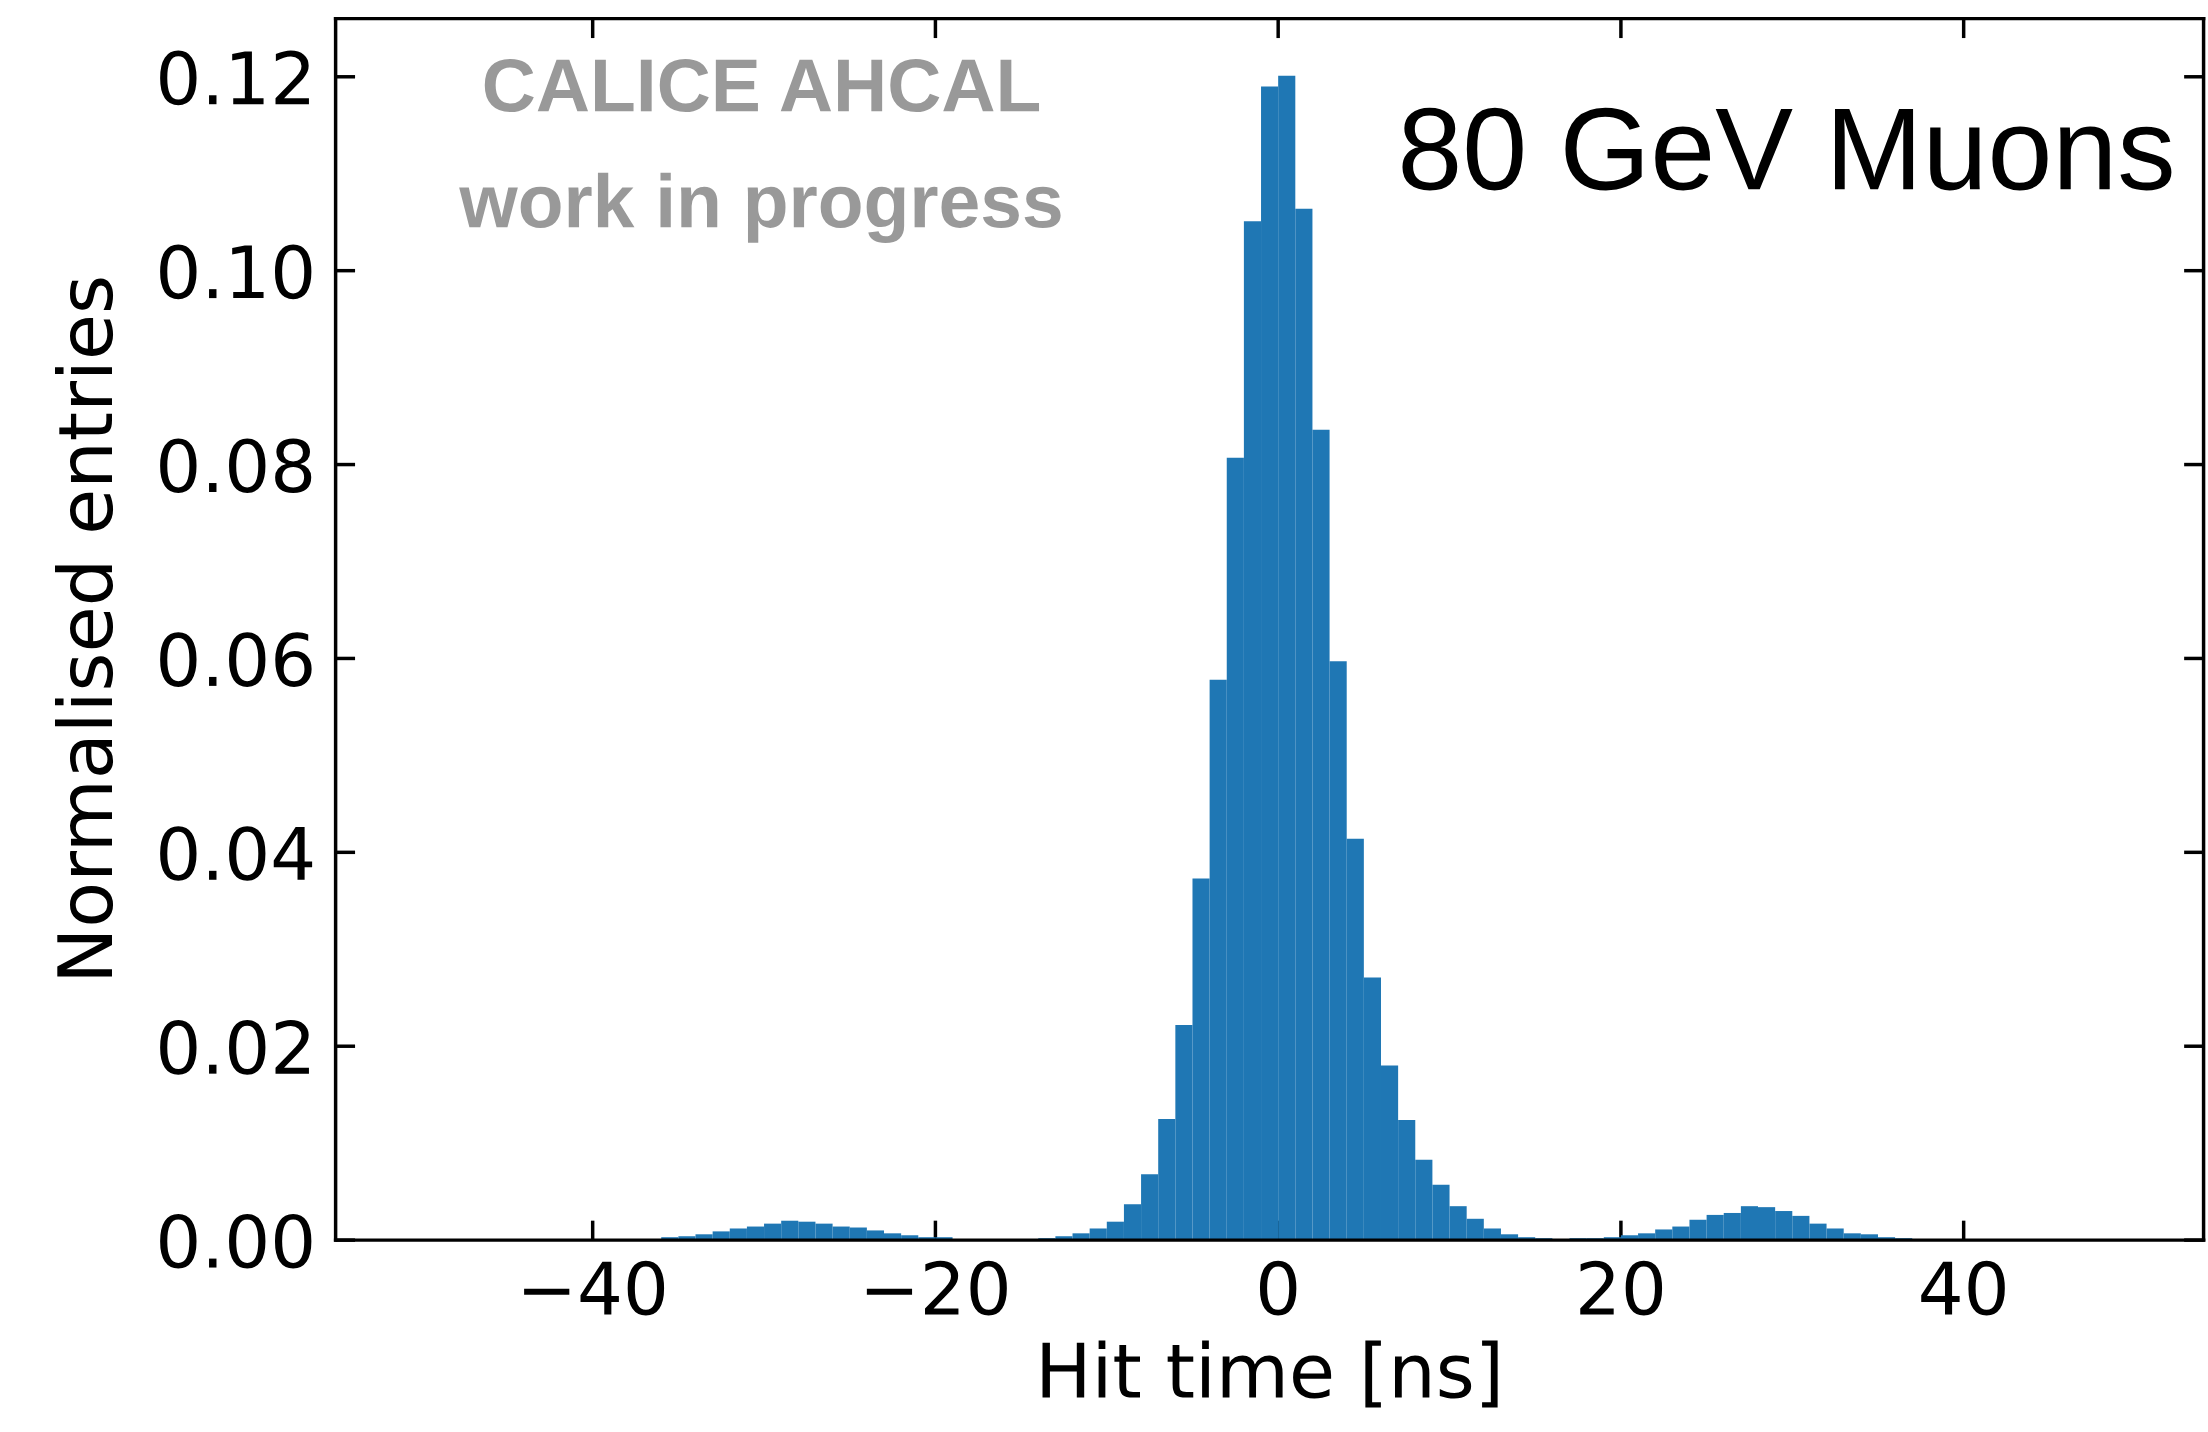 This screenshot has width=2208, height=1432. What do you see at coordinates (236, 659) in the screenshot?
I see `y-tick-label: 0.06` at bounding box center [236, 659].